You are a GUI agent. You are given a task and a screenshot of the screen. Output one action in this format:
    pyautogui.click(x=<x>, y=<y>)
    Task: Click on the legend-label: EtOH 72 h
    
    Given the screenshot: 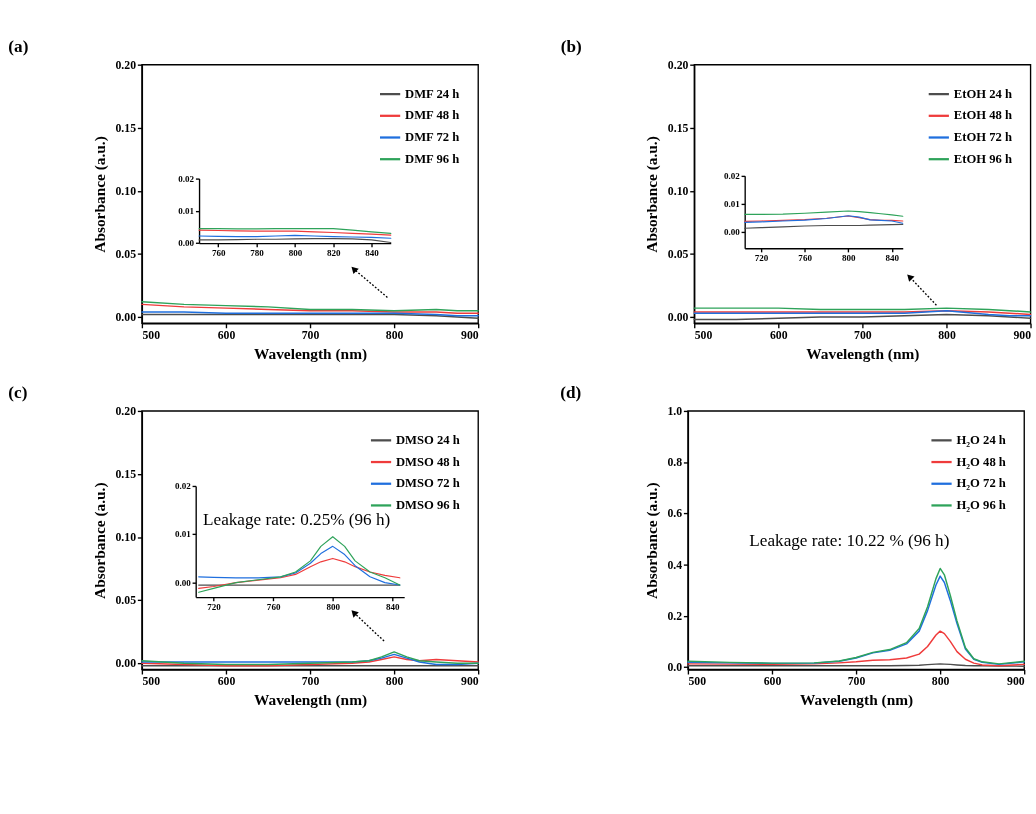 What is the action you would take?
    pyautogui.click(x=983, y=137)
    